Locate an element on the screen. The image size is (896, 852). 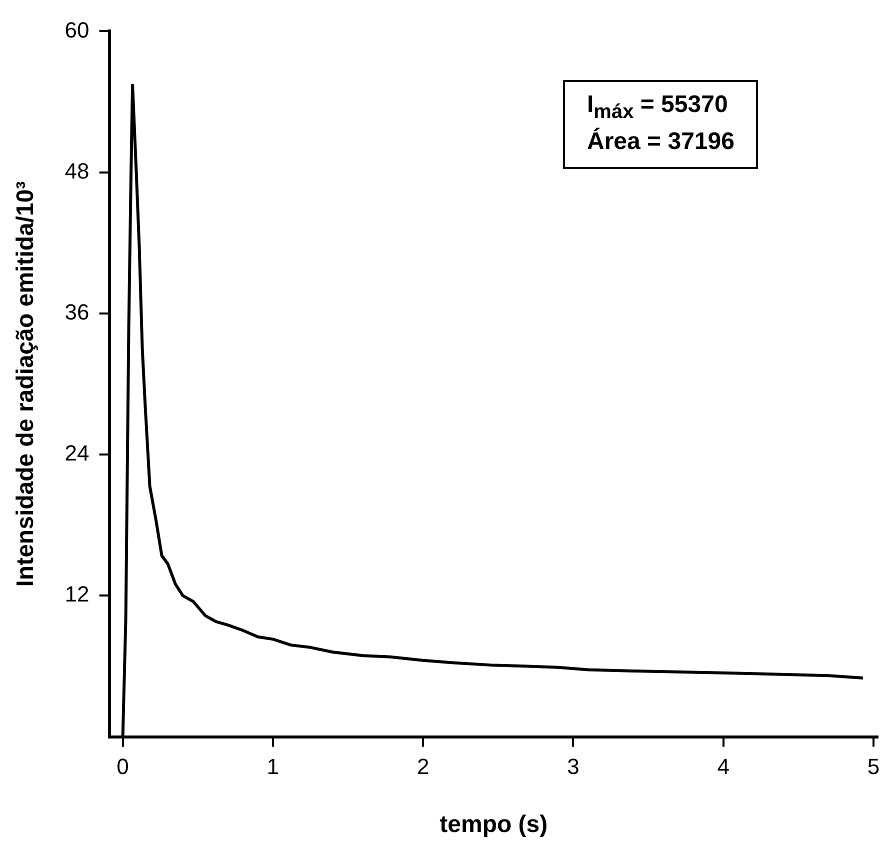
annotation: Área = 37196 is located at coordinates (660, 141).